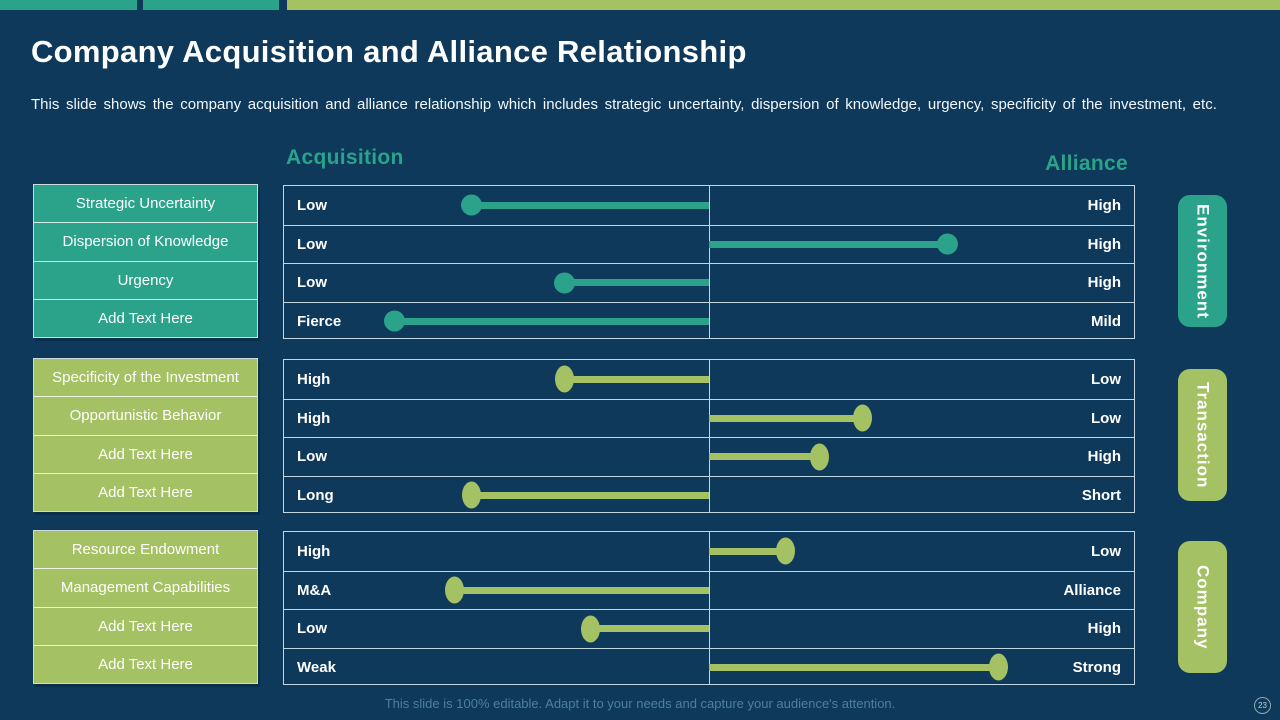  Describe the element at coordinates (1092, 590) in the screenshot. I see `row-right-value: Alliance` at that location.